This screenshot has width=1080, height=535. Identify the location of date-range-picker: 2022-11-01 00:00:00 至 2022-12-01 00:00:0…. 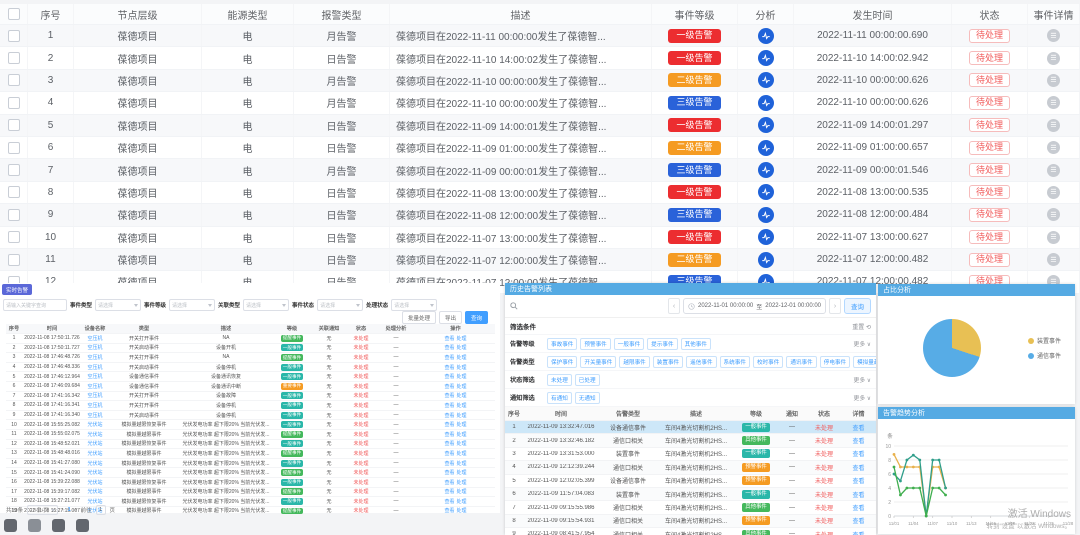
(754, 306).